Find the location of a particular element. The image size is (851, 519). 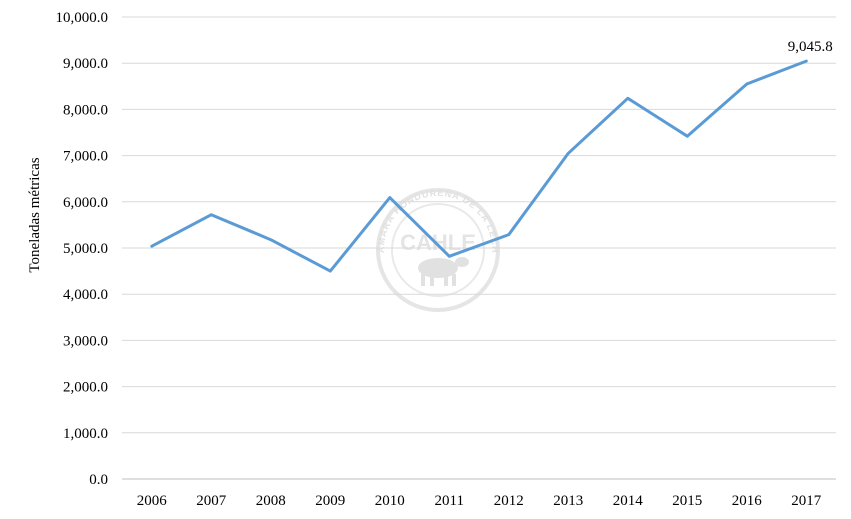

y-tick-label: 6,000.0 is located at coordinates (85, 203).